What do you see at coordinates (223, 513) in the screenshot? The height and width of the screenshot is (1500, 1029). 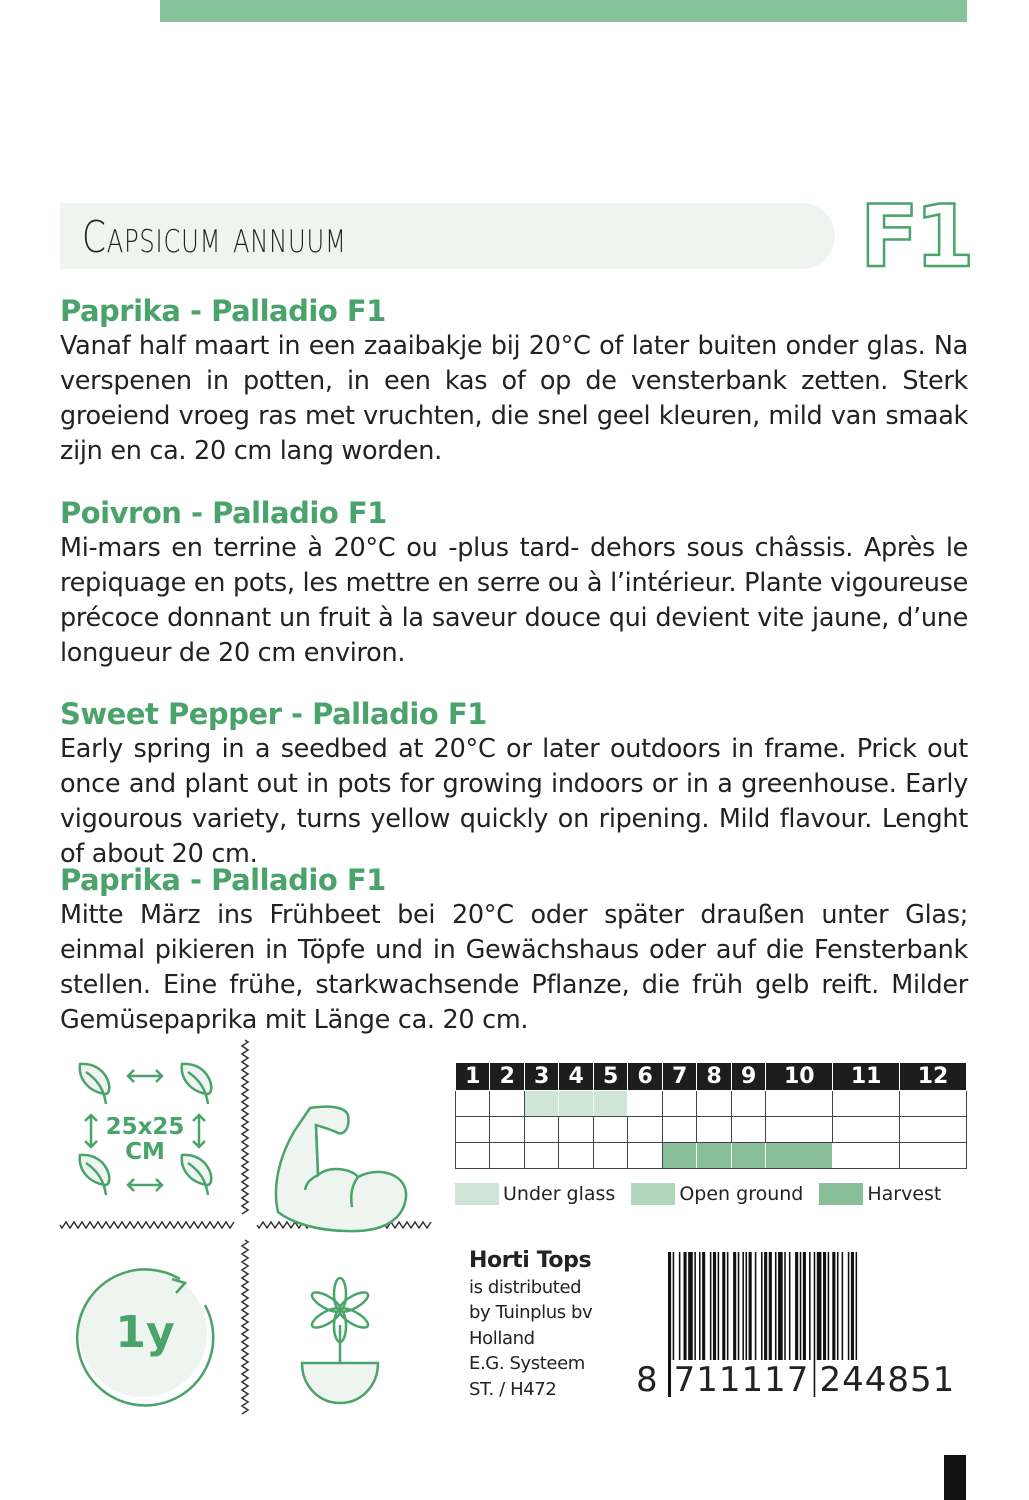 I see `section-title: Poivron - Palladio F1` at bounding box center [223, 513].